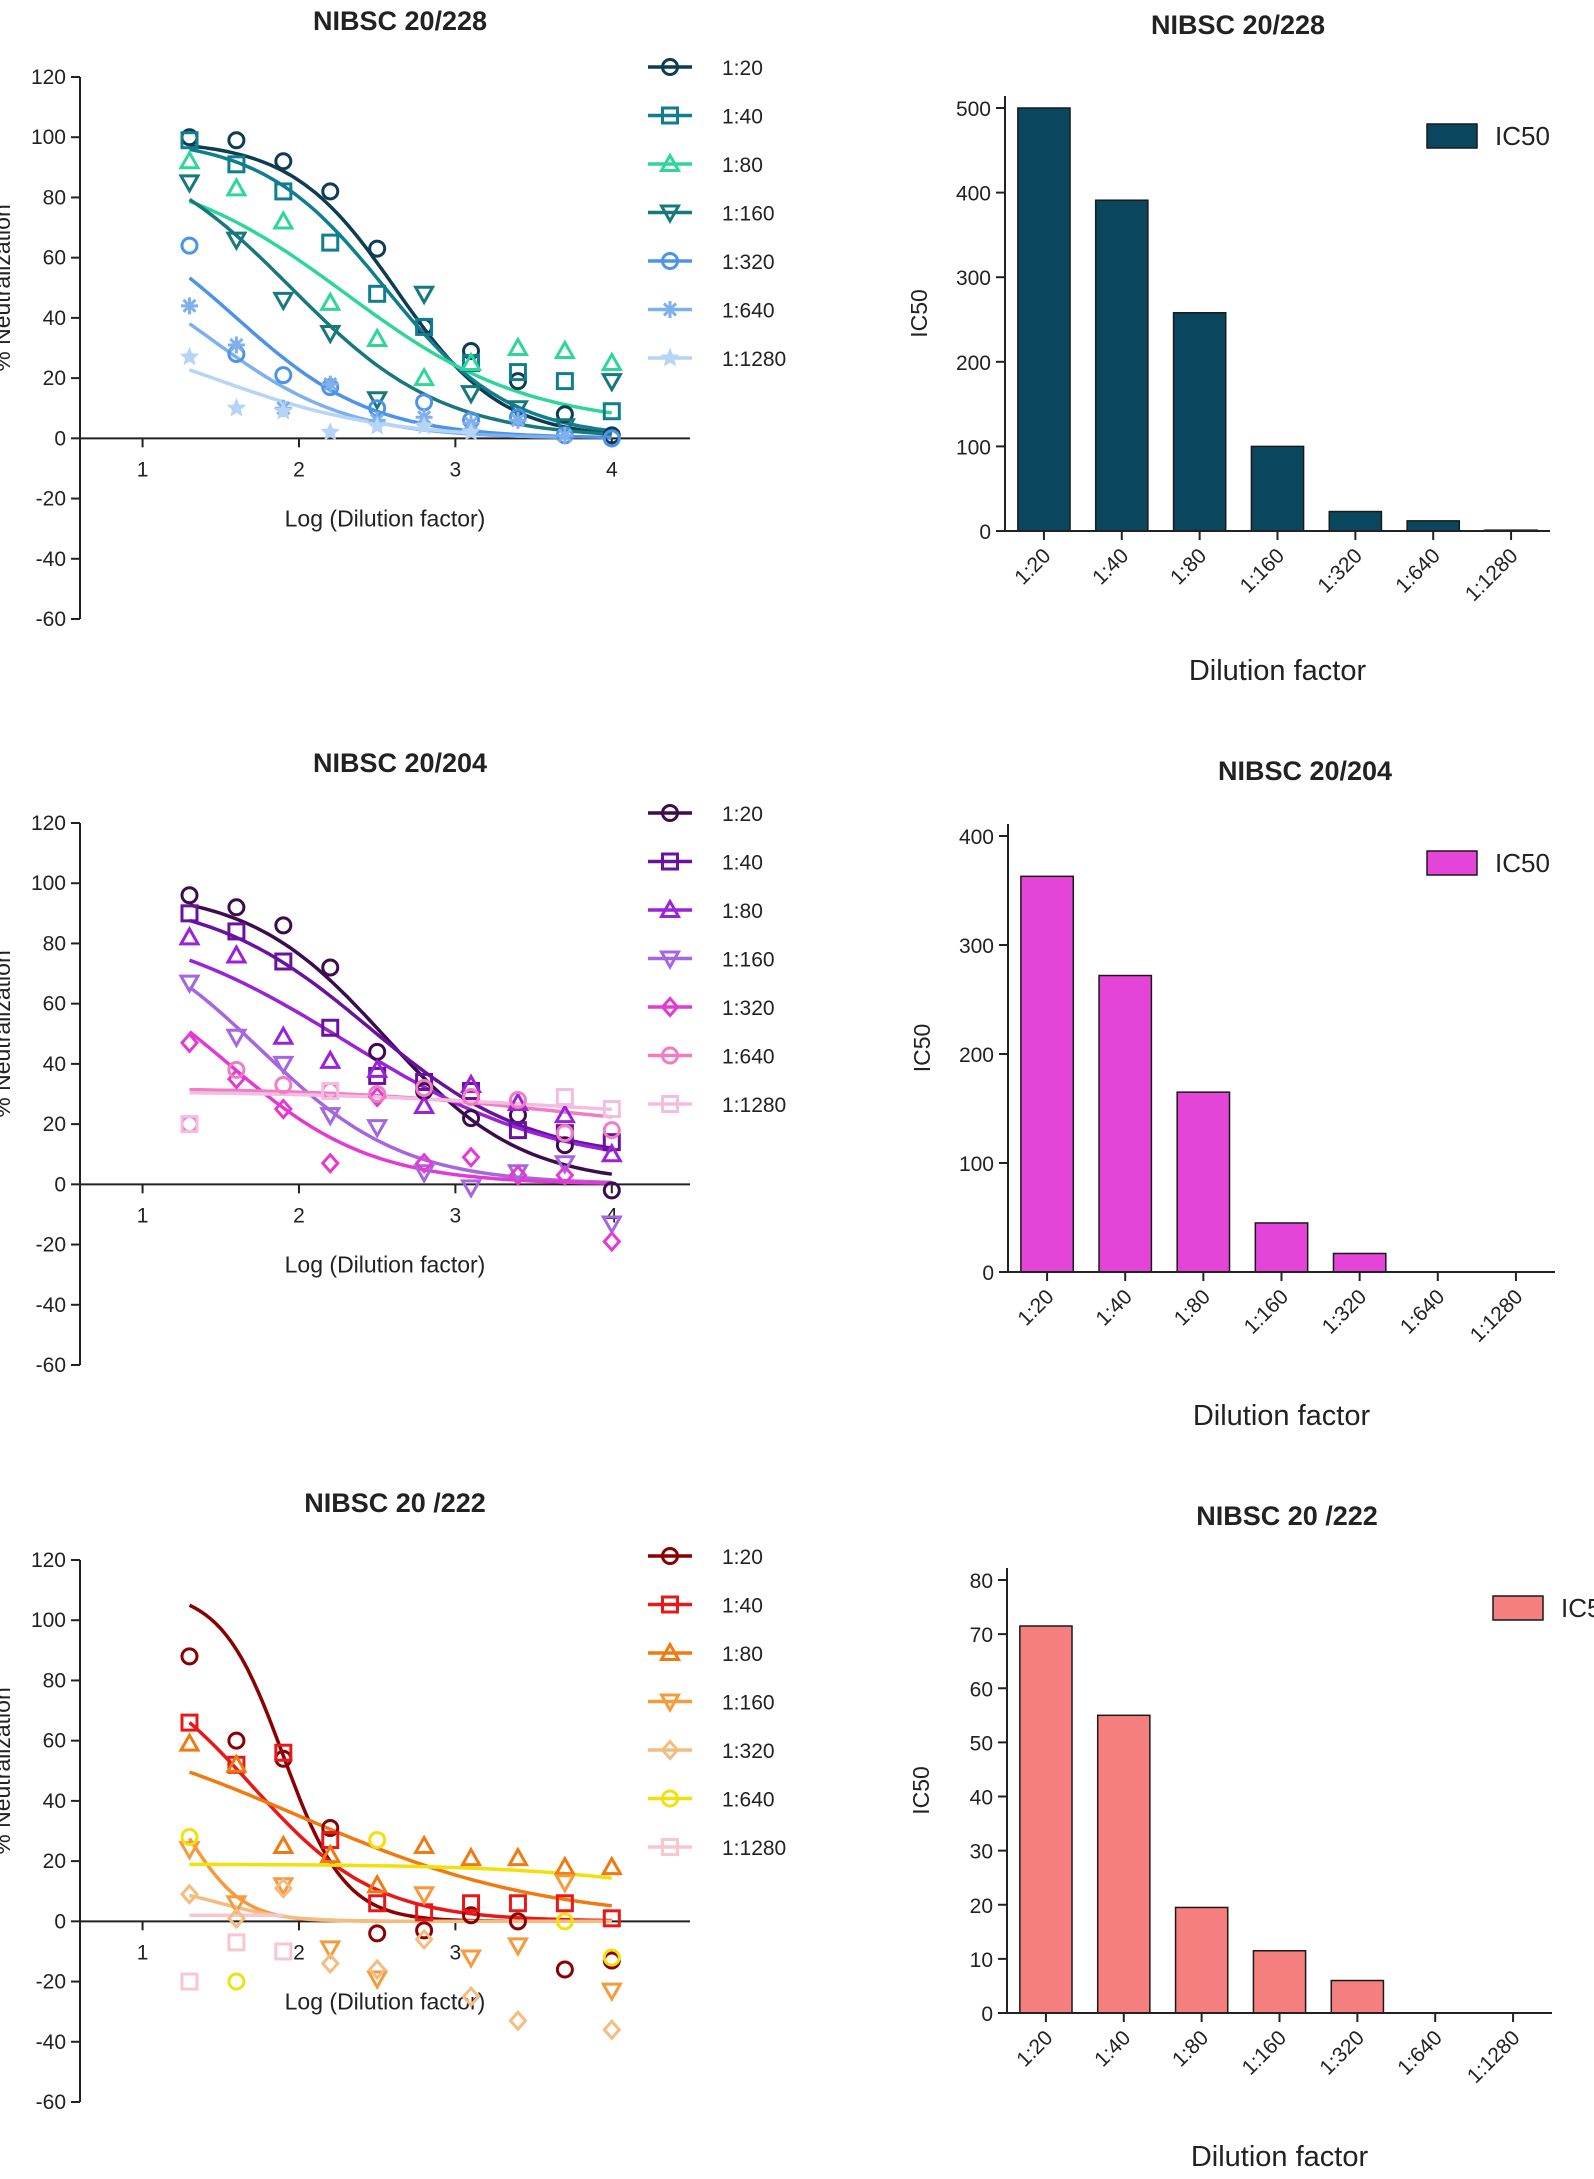 The image size is (1594, 2179). What do you see at coordinates (1282, 1416) in the screenshot?
I see `x-axis-label: Dilution factor` at bounding box center [1282, 1416].